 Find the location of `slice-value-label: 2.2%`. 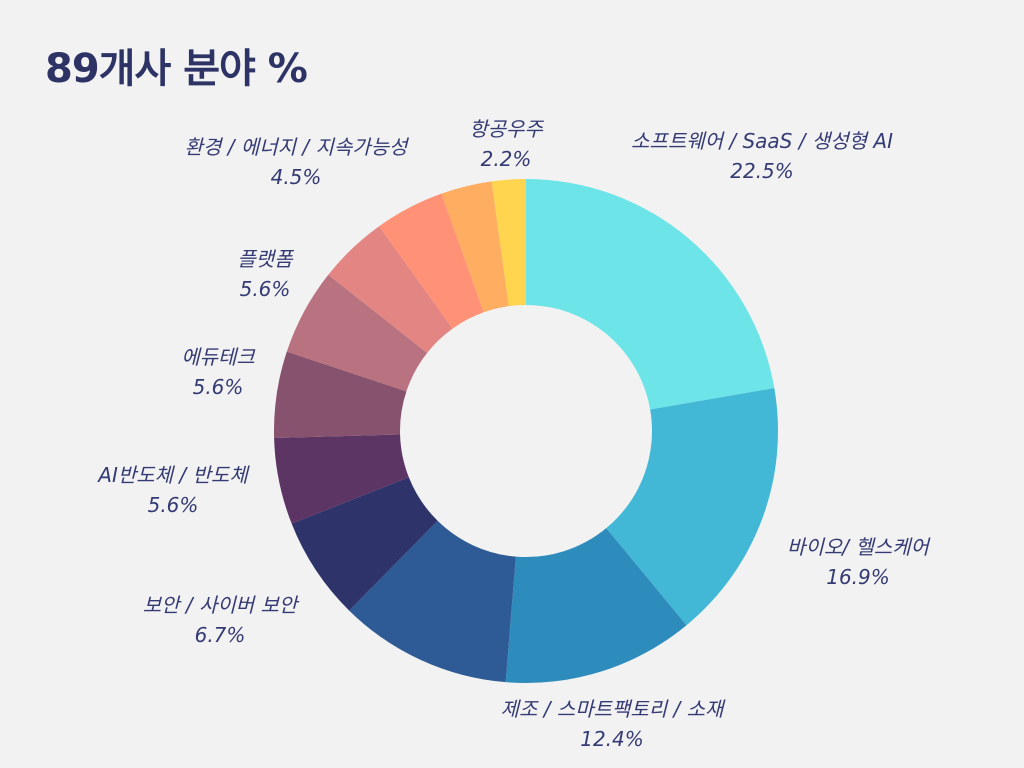

slice-value-label: 2.2% is located at coordinates (506, 159).